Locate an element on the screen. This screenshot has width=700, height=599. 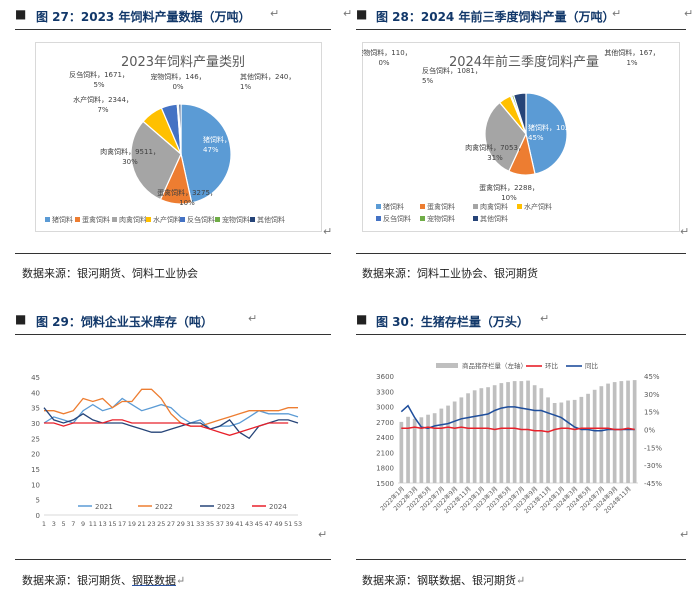
pie-data-label: 水产饲料，2344， is located at coordinates (103, 99).